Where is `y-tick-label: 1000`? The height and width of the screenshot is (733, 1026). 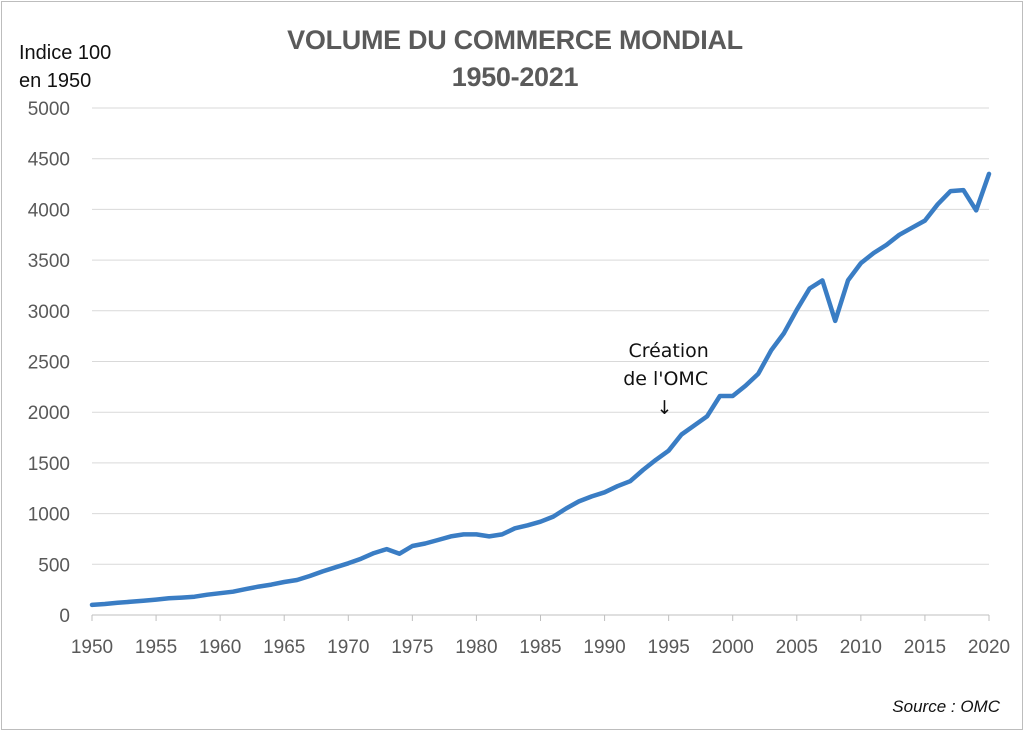
y-tick-label: 1000 is located at coordinates (49, 515).